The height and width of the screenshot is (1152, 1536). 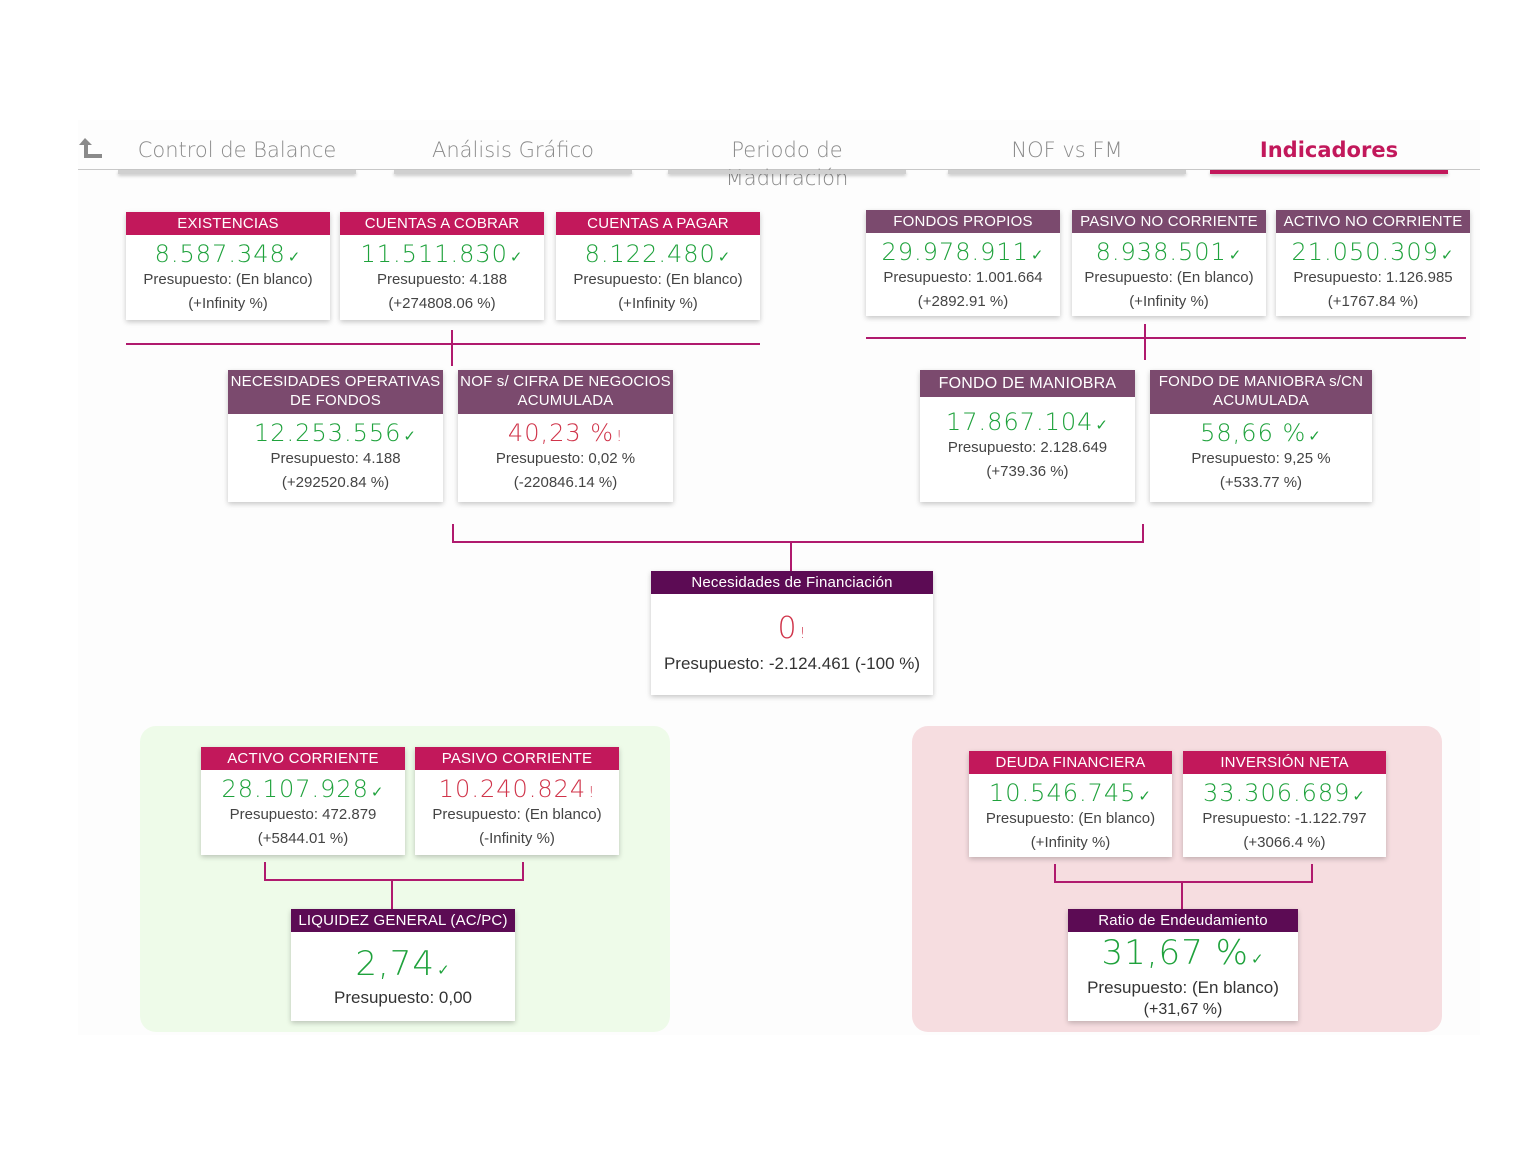 I want to click on value-text: 31,67 %, so click(x=1175, y=953).